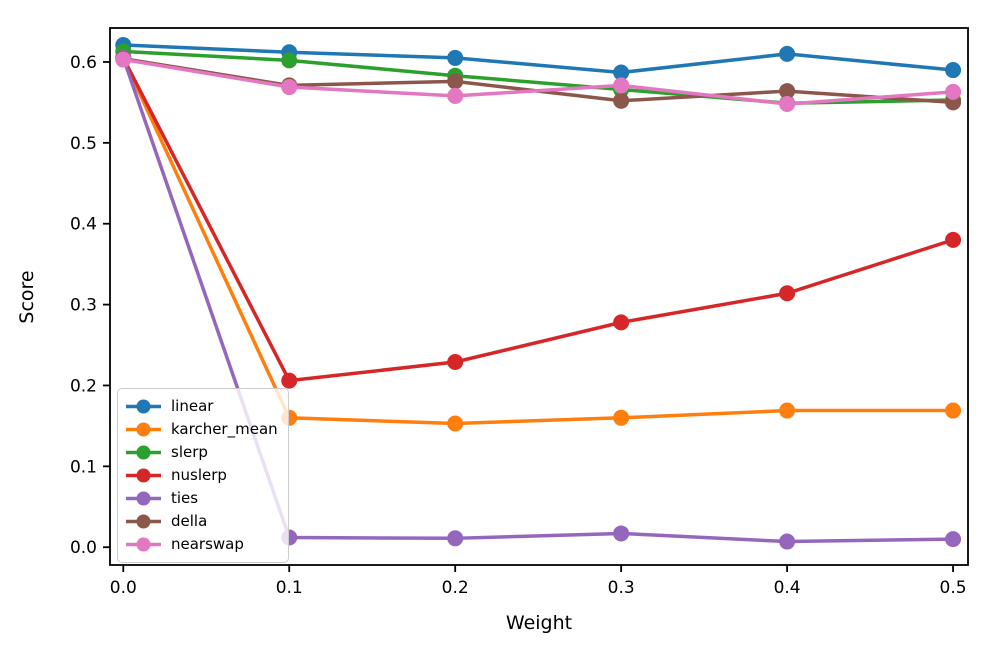 The width and height of the screenshot is (997, 664). Describe the element at coordinates (143, 521) in the screenshot. I see `legend-marker-della` at that location.